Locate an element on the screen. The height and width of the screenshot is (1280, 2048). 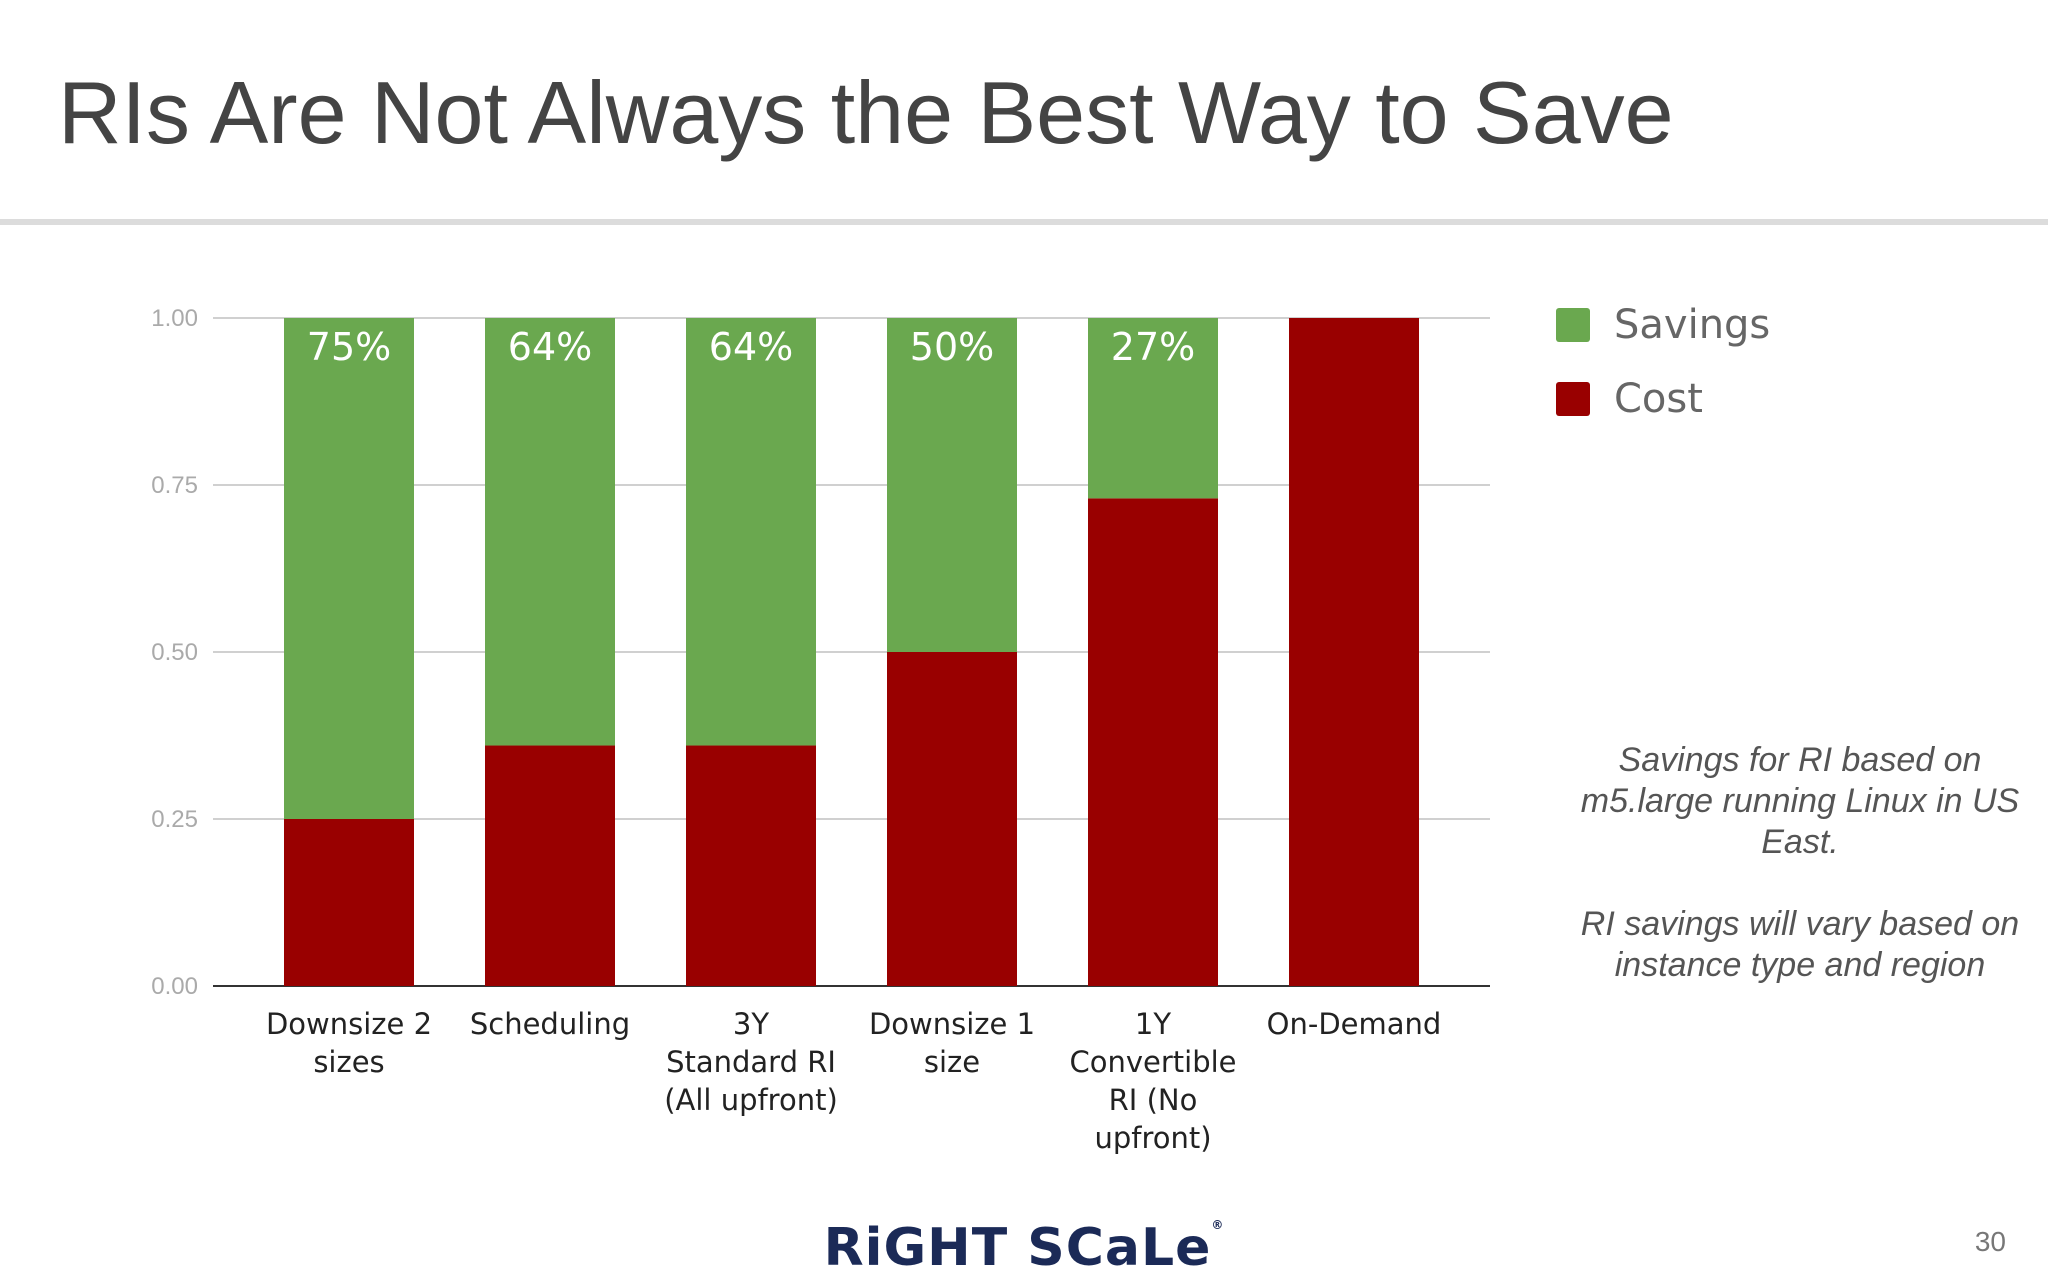
legend-swatch-cost is located at coordinates (1573, 399).